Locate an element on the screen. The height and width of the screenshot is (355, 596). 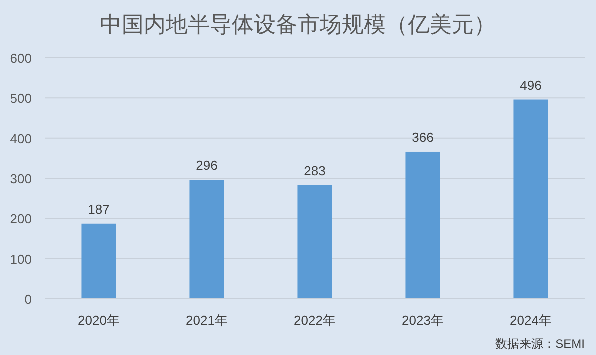
ytick: 600 is located at coordinates (21, 58).